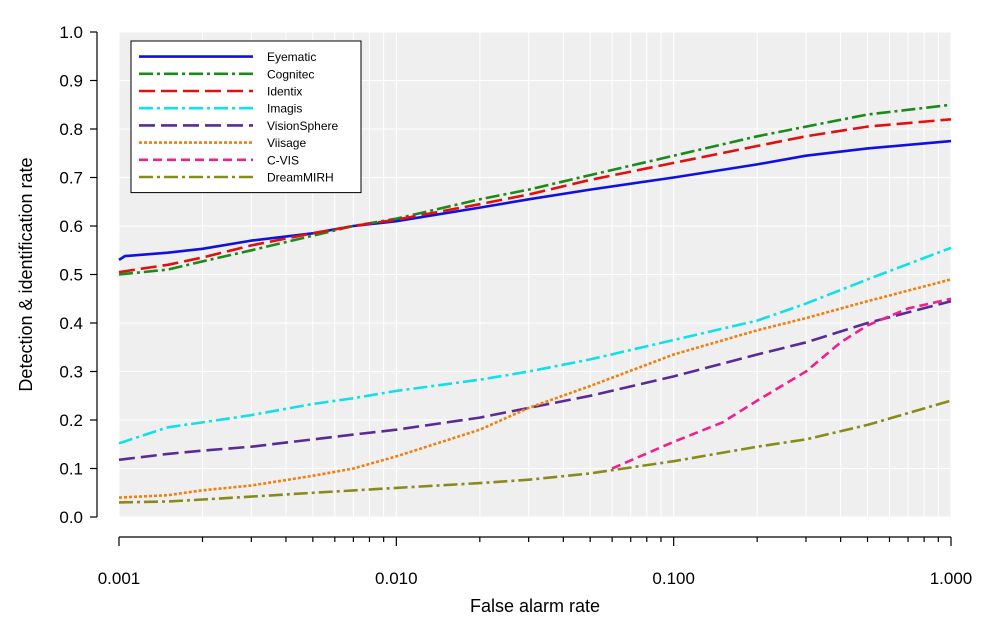 The image size is (989, 635). What do you see at coordinates (290, 74) in the screenshot?
I see `legend-label: Cognitec` at bounding box center [290, 74].